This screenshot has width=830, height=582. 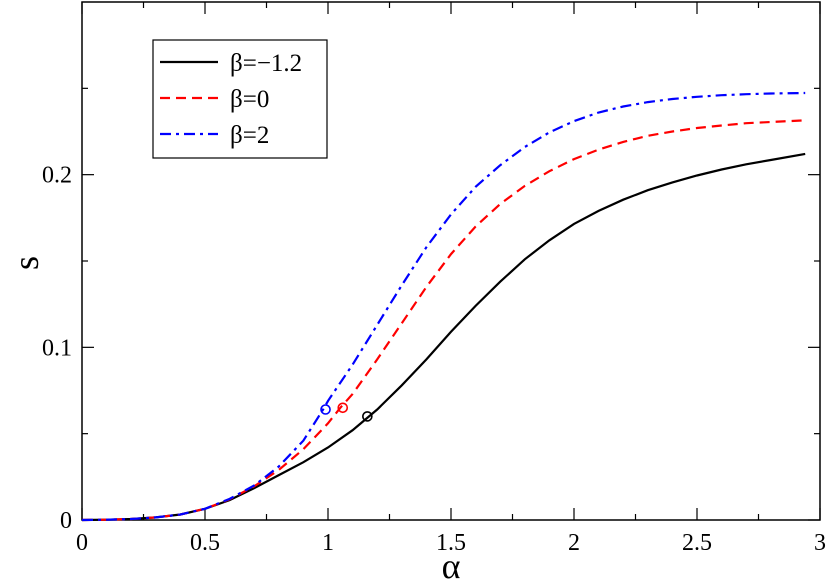 What do you see at coordinates (66, 521) in the screenshot?
I see `y-tick-label: 0` at bounding box center [66, 521].